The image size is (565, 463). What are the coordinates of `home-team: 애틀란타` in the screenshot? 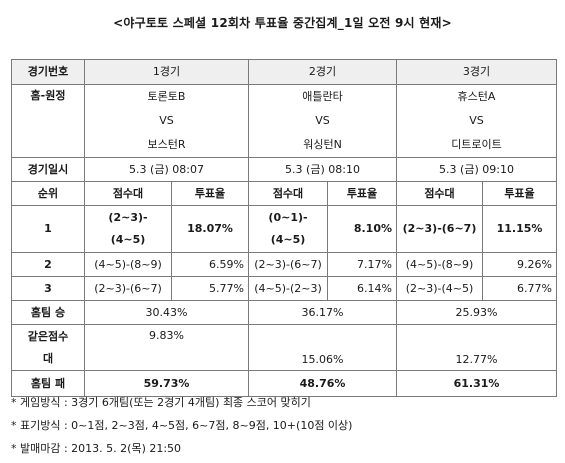 It's located at (322, 96).